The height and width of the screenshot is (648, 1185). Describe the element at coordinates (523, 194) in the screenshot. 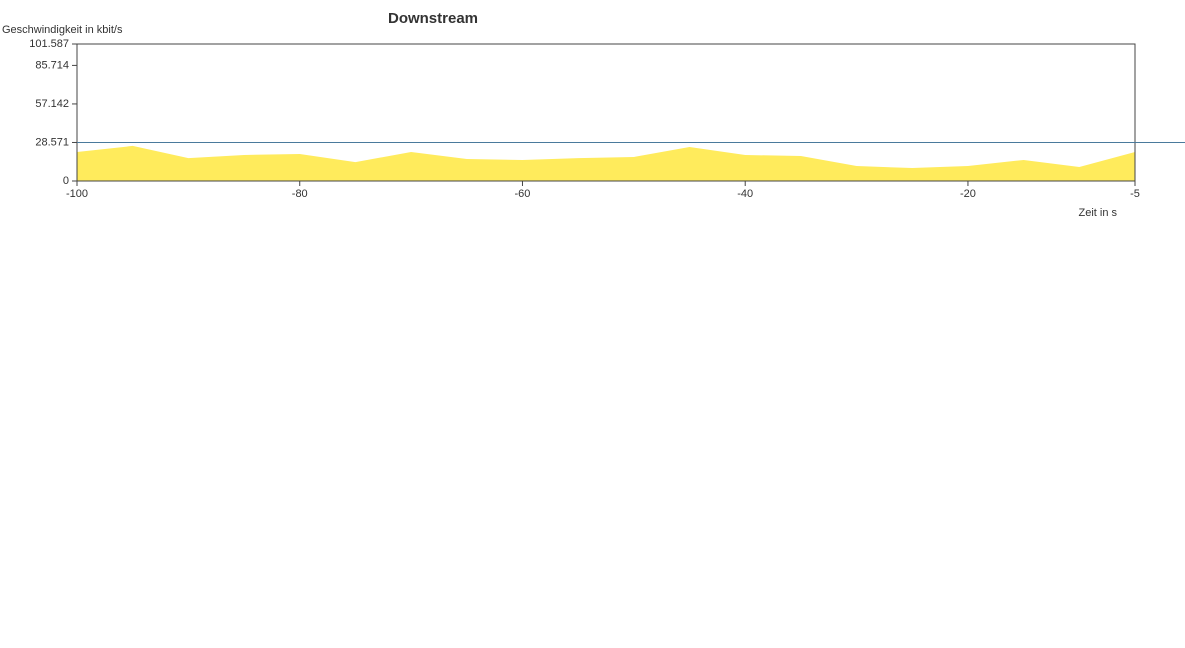

I see `x-tick-label: -60` at that location.